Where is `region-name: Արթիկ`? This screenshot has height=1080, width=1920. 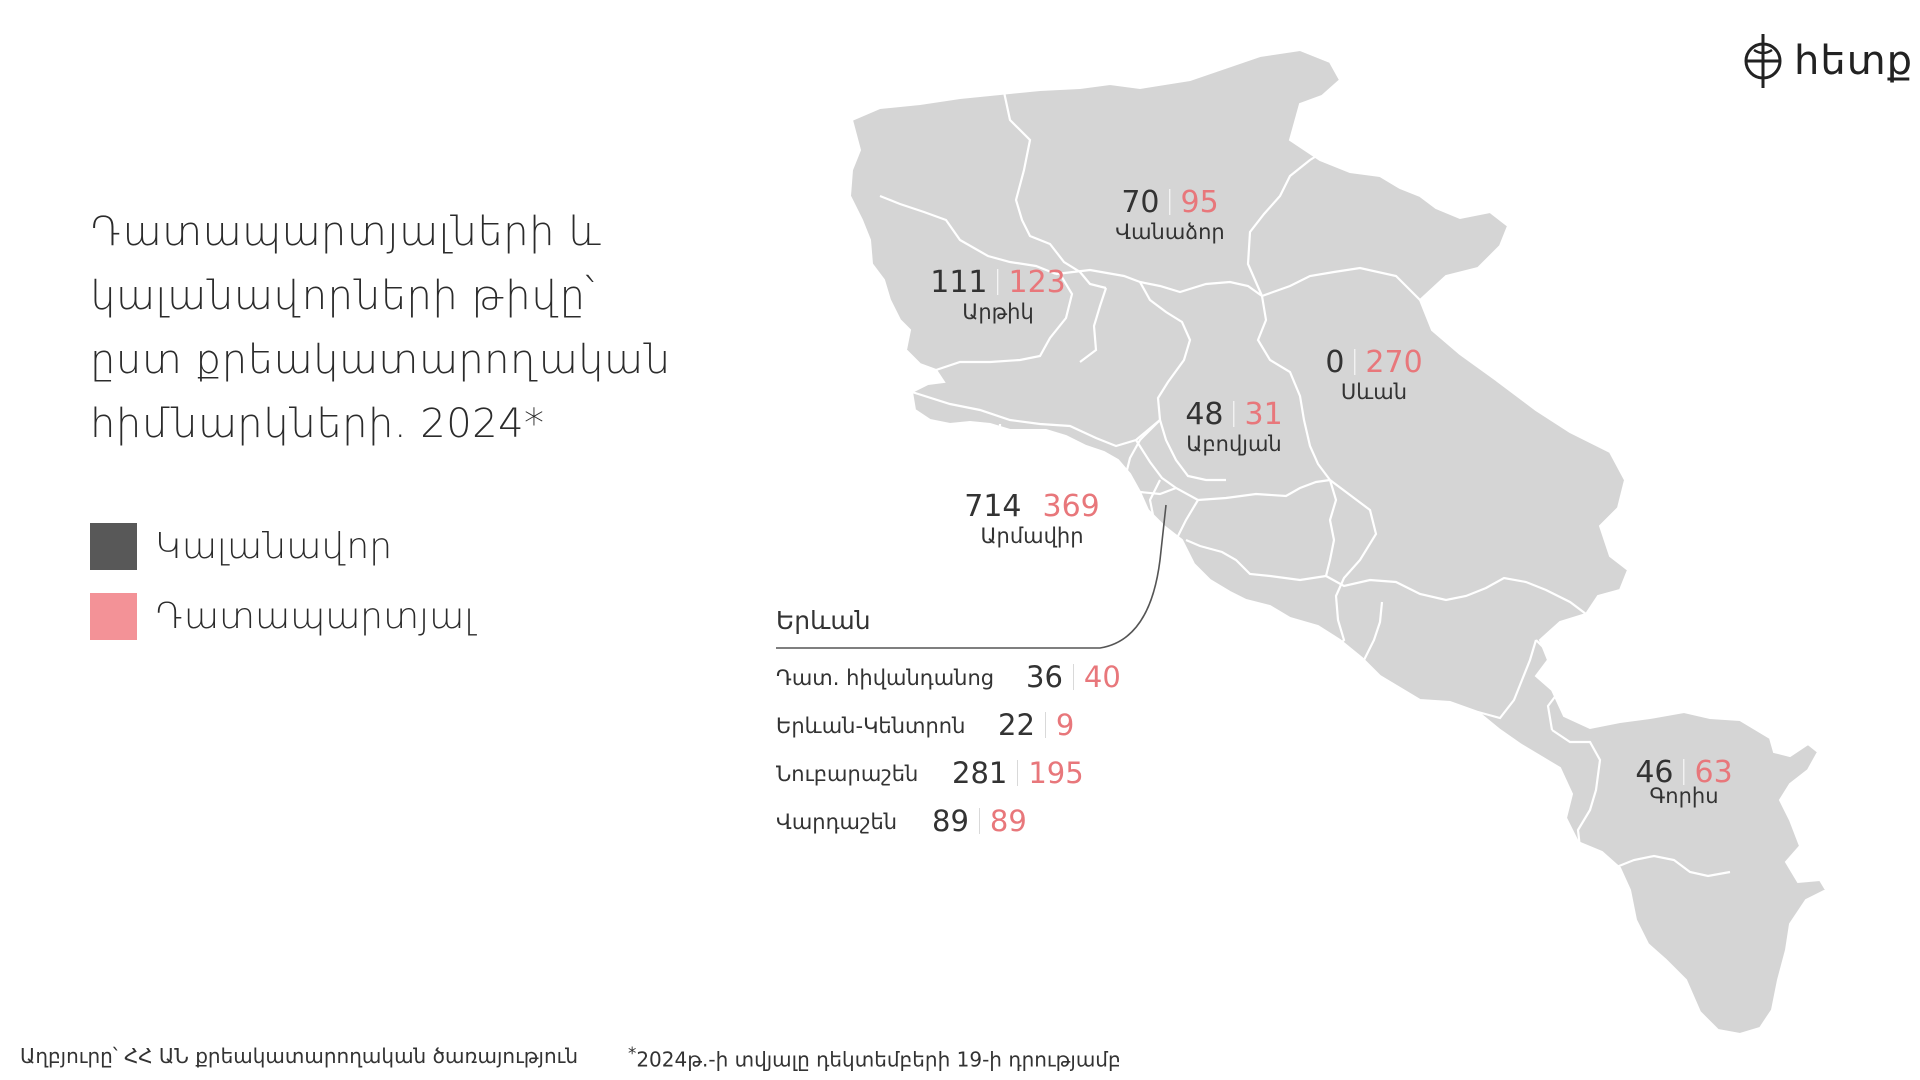 region-name: Արթիկ is located at coordinates (998, 312).